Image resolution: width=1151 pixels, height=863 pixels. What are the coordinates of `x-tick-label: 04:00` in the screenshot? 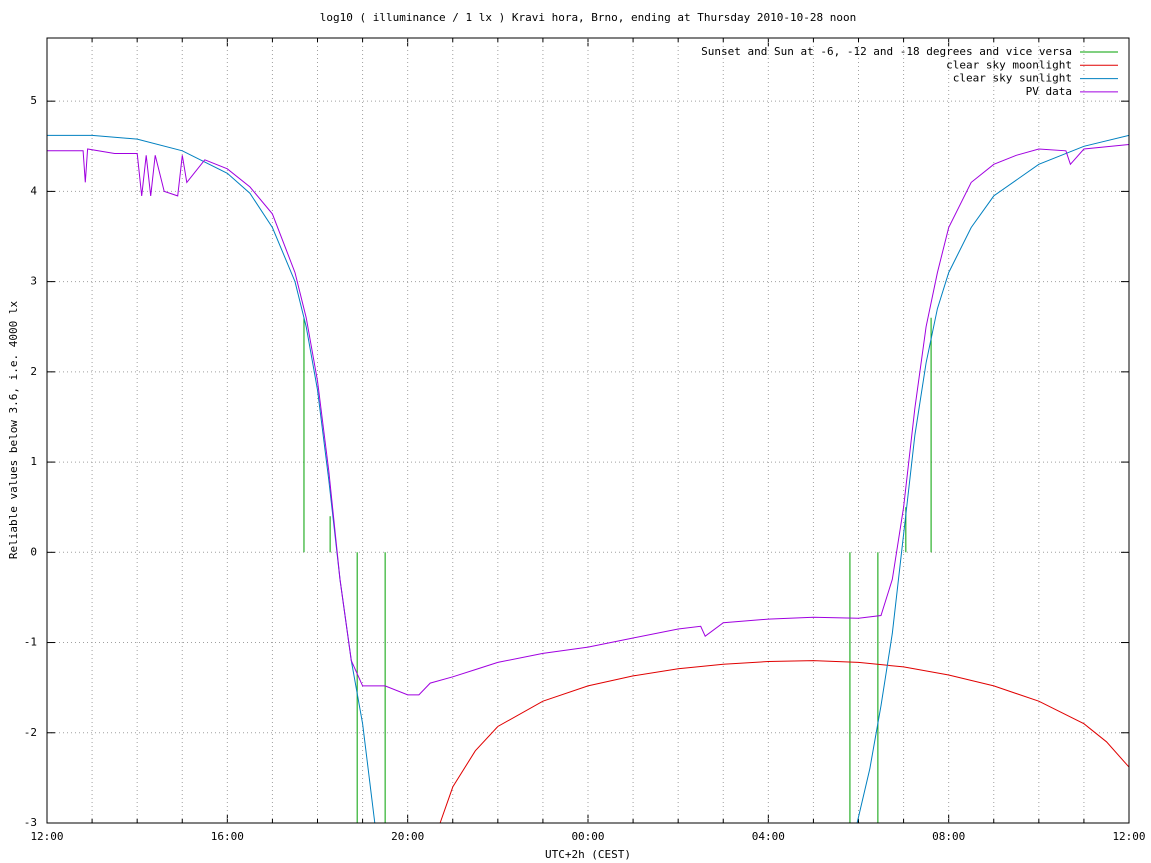 It's located at (768, 836).